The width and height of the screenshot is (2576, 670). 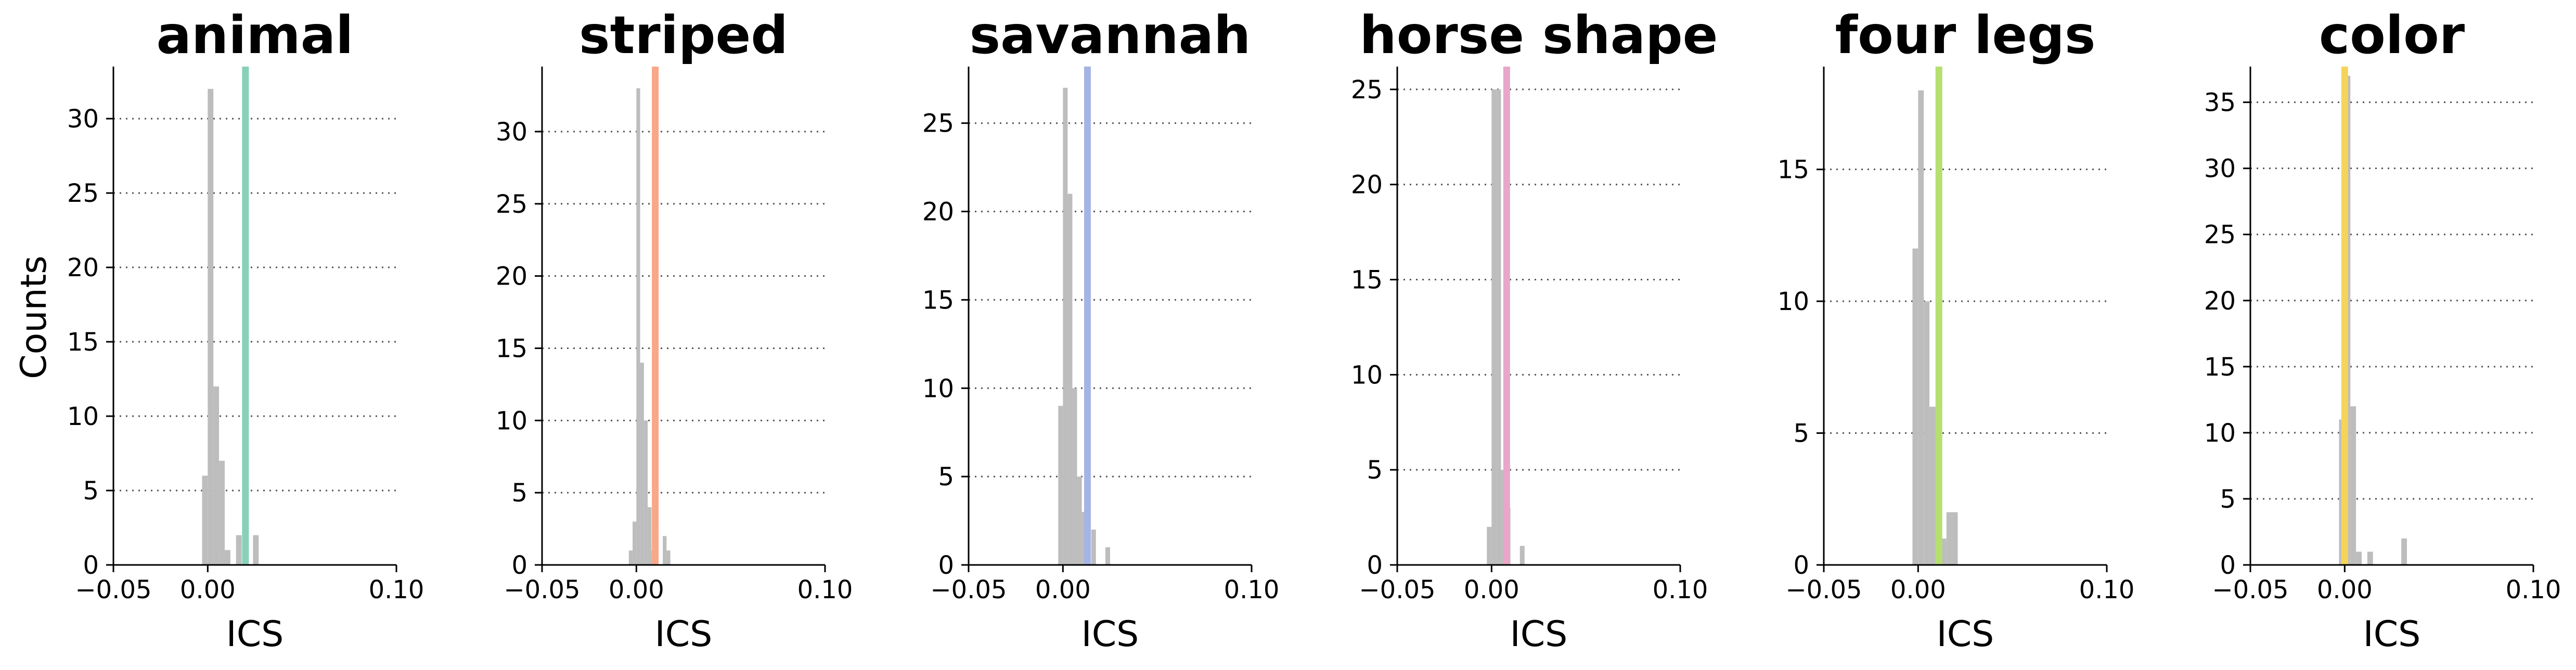 I want to click on y-tick-label: 35, so click(x=2220, y=103).